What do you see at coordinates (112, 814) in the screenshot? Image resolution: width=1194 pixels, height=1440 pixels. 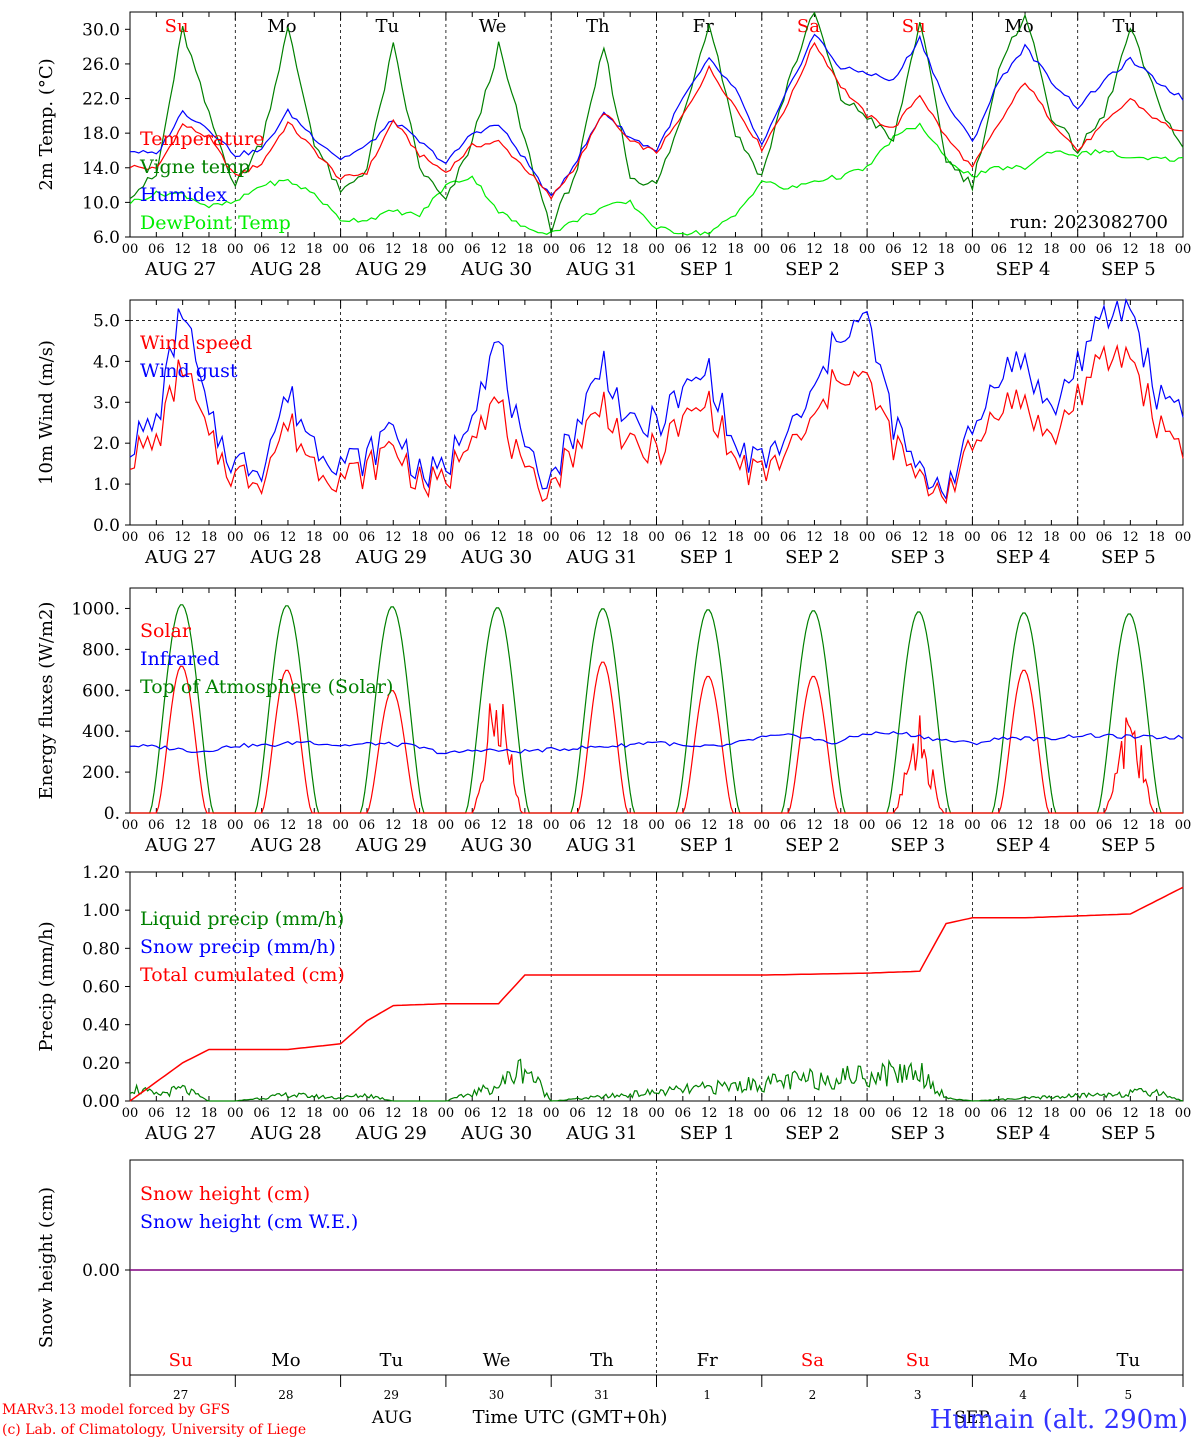 I see `y-tick-label: 0.` at bounding box center [112, 814].